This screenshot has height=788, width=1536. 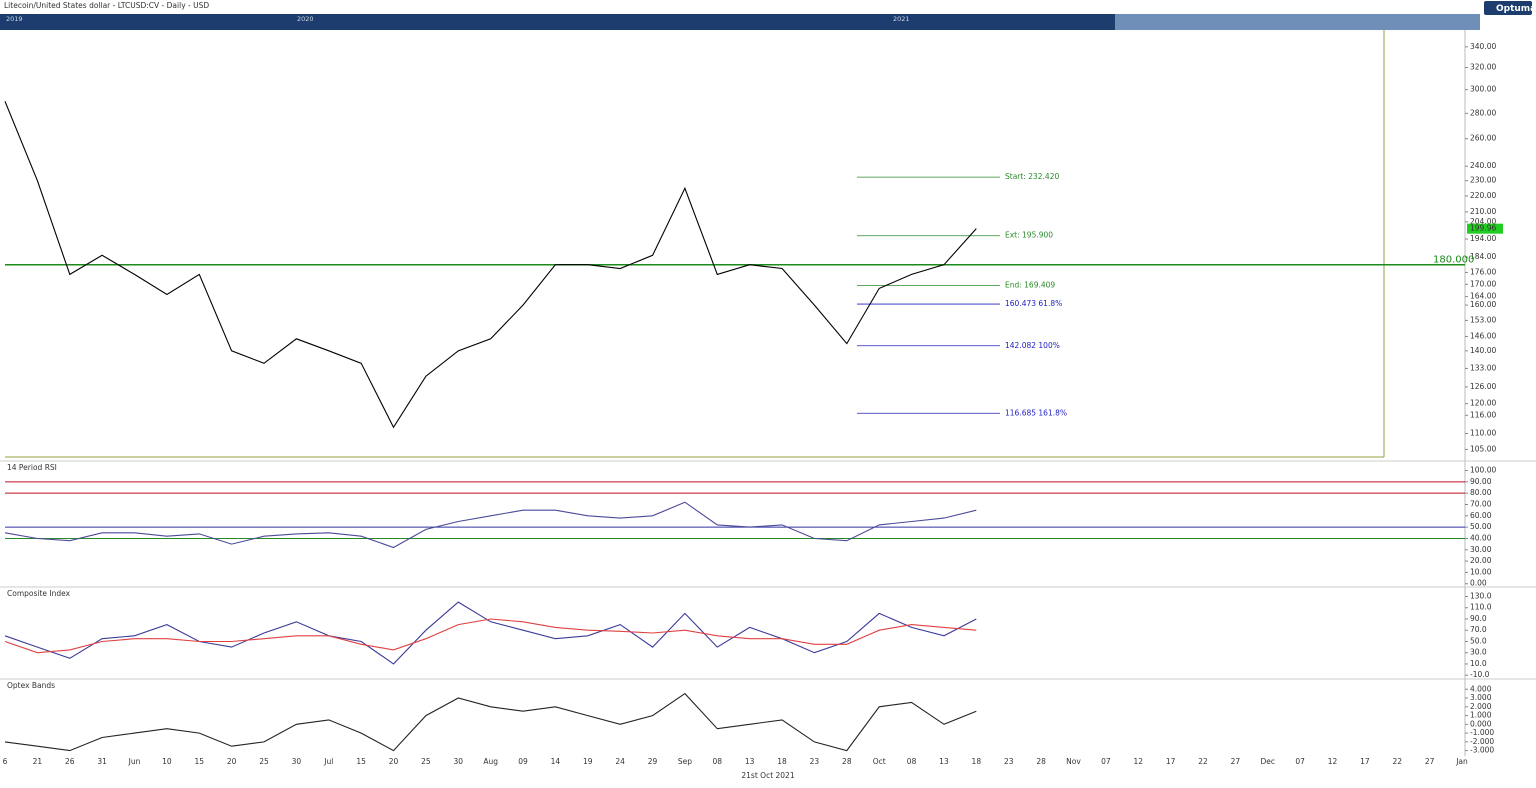 What do you see at coordinates (901, 19) in the screenshot?
I see `navigator-year: 2021` at bounding box center [901, 19].